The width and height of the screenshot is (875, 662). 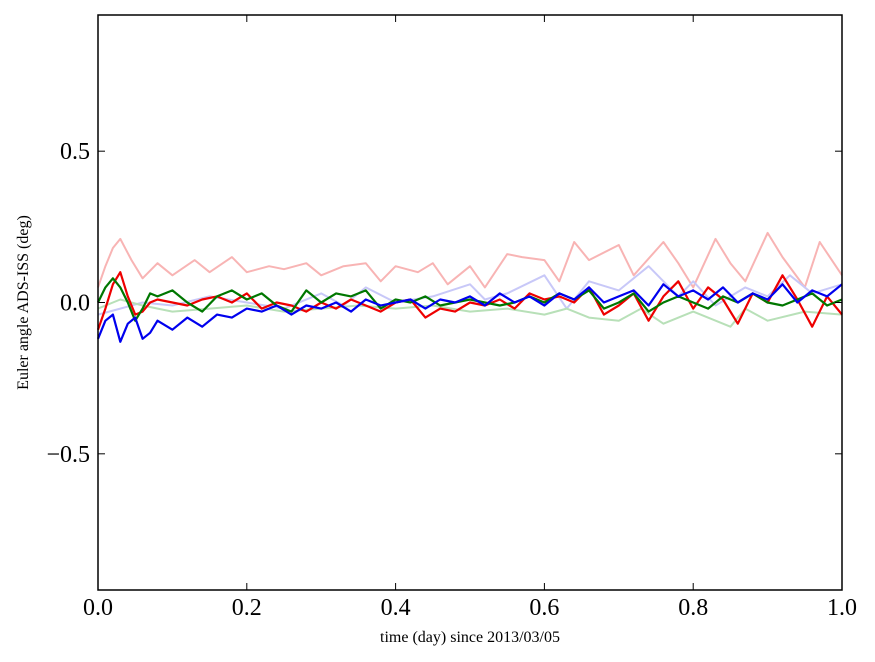 What do you see at coordinates (98, 608) in the screenshot?
I see `x-tick-label: 0.0` at bounding box center [98, 608].